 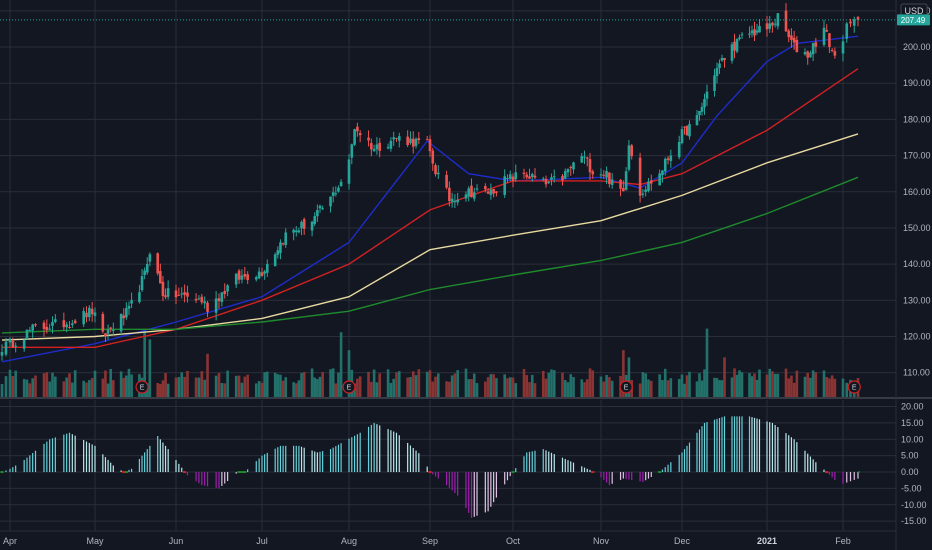 I want to click on last-price-box, so click(x=913, y=20).